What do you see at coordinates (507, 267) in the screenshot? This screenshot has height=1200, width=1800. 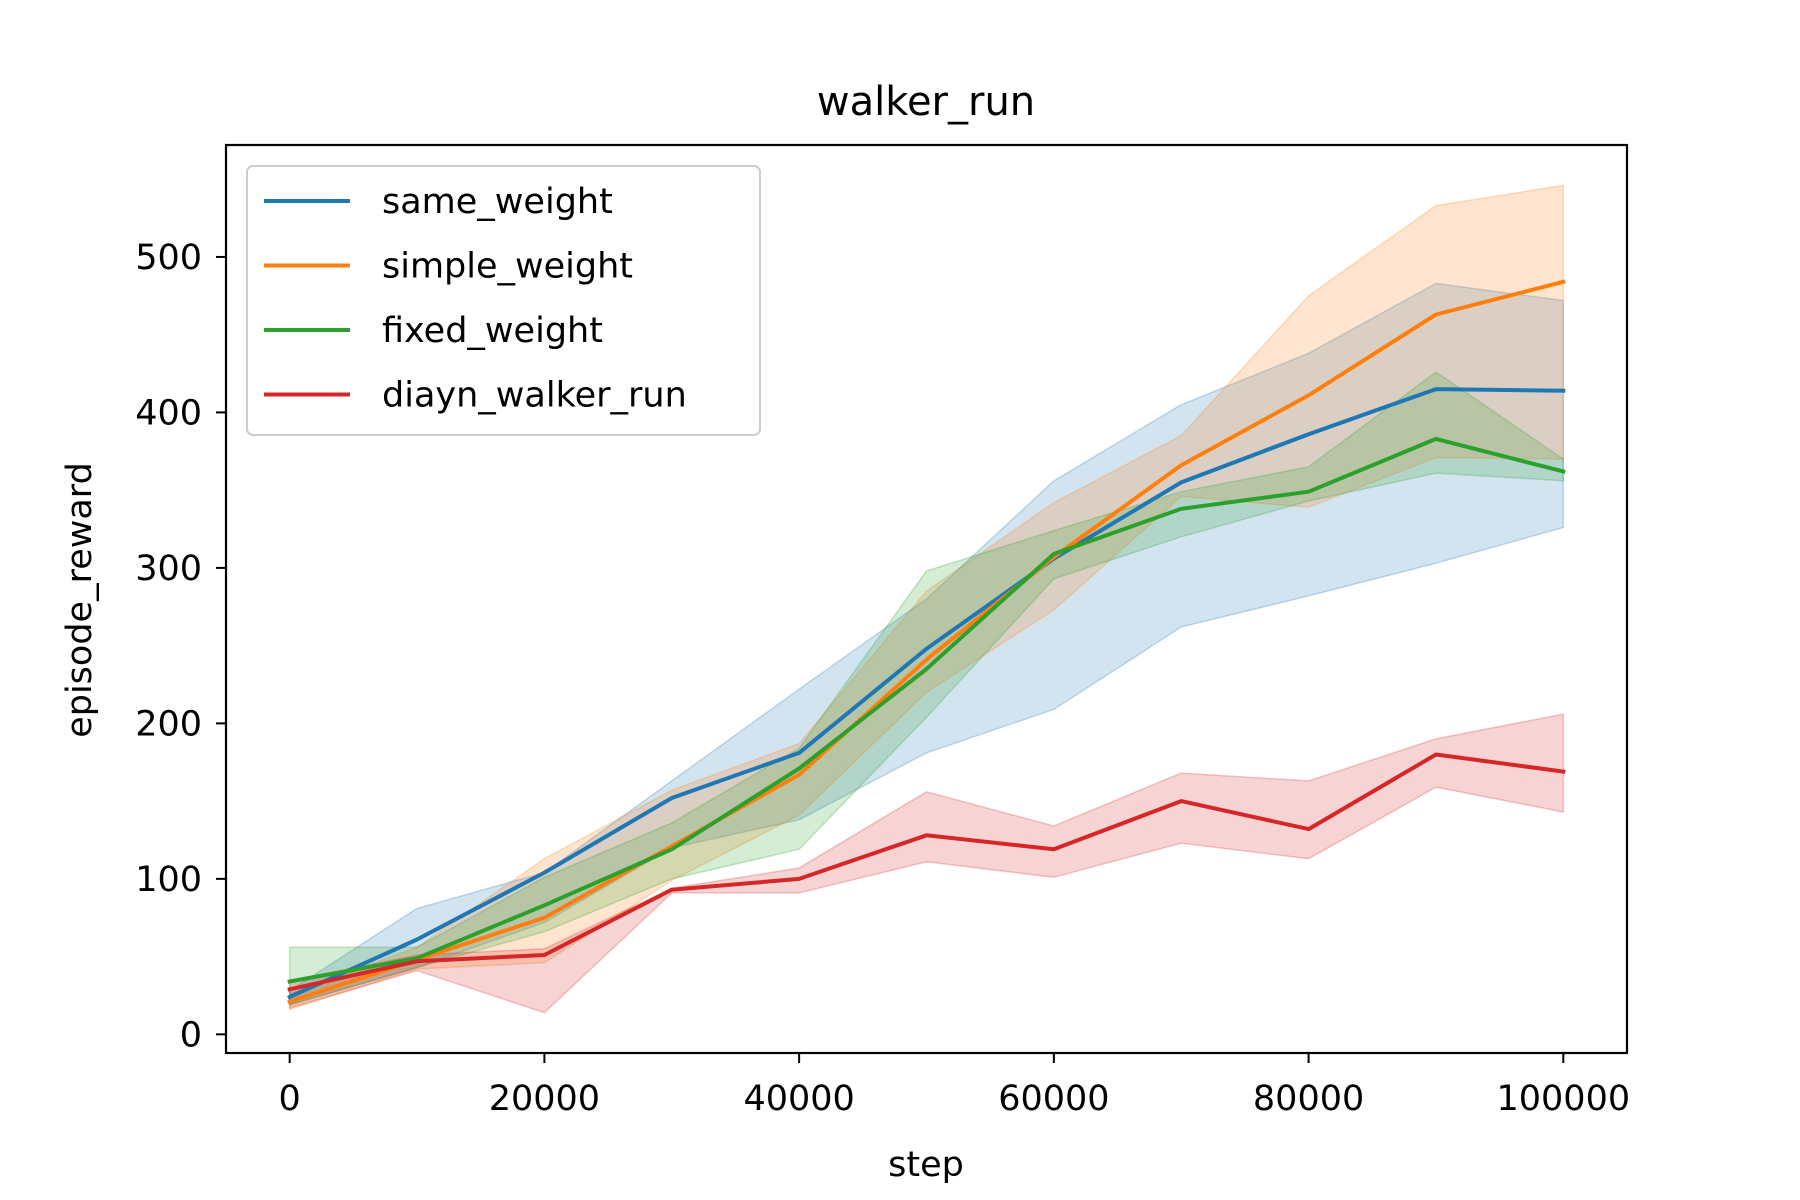 I see `legend-label-simple-weight: simple_weight` at bounding box center [507, 267].